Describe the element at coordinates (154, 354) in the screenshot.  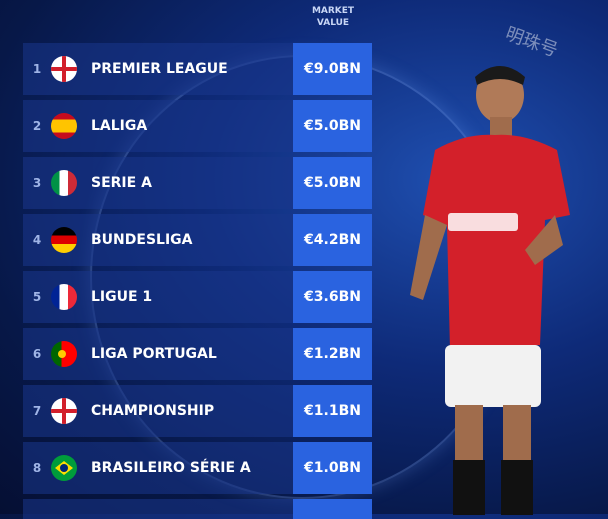
I see `league-name: LIGA PORTUGAL` at that location.